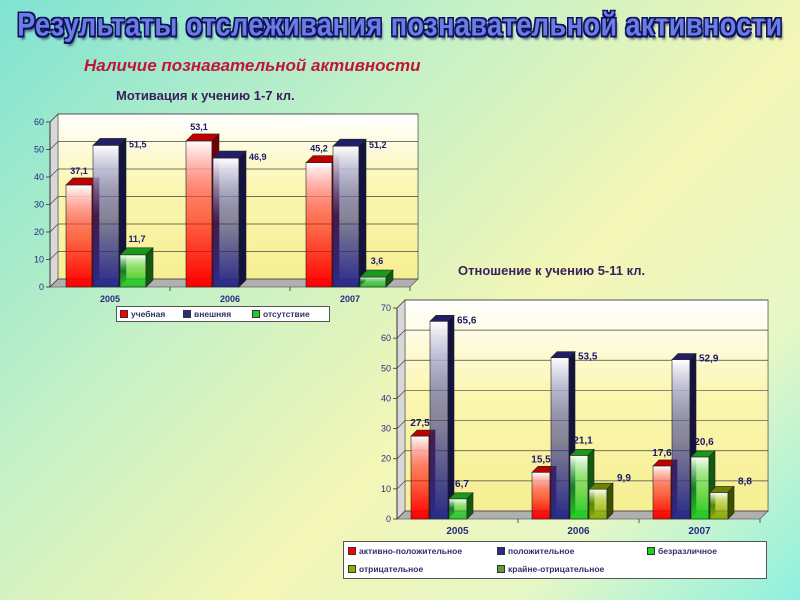 The width and height of the screenshot is (800, 600). I want to click on chart1-legend: учебная внешняя отсутствие, so click(223, 314).